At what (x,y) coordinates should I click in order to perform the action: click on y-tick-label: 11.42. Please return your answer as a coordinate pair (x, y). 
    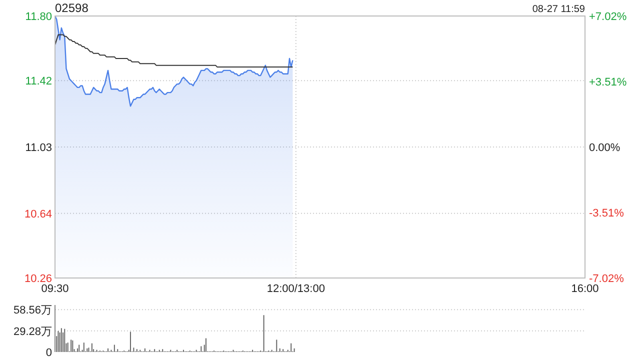
    Looking at the image, I should click on (38, 82).